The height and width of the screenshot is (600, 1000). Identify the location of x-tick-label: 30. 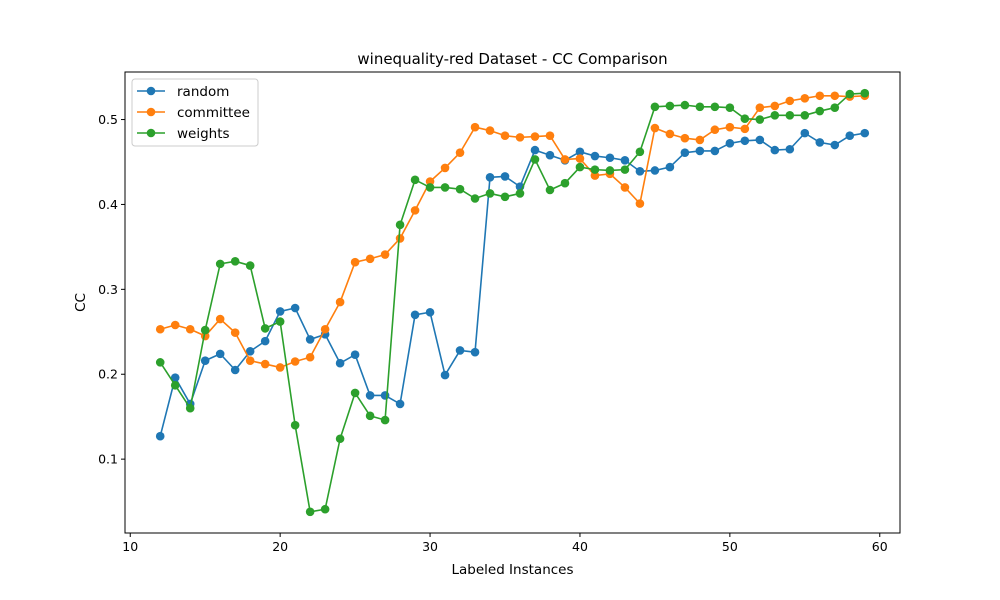
(430, 546).